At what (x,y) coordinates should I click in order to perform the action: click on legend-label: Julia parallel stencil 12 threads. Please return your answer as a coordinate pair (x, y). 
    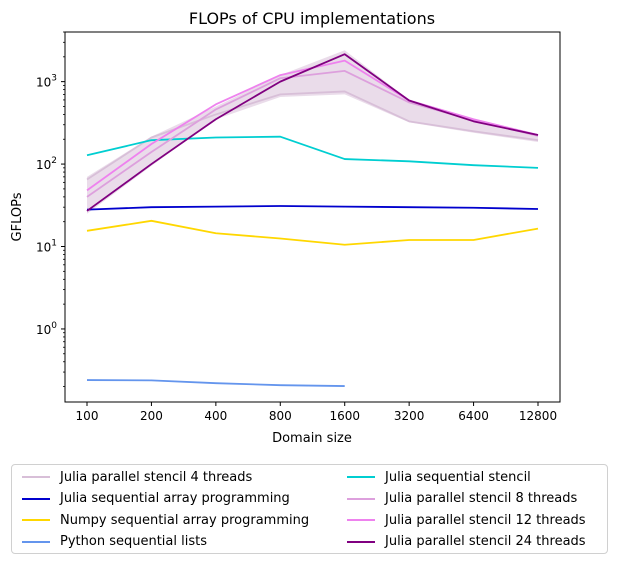
    Looking at the image, I should click on (485, 520).